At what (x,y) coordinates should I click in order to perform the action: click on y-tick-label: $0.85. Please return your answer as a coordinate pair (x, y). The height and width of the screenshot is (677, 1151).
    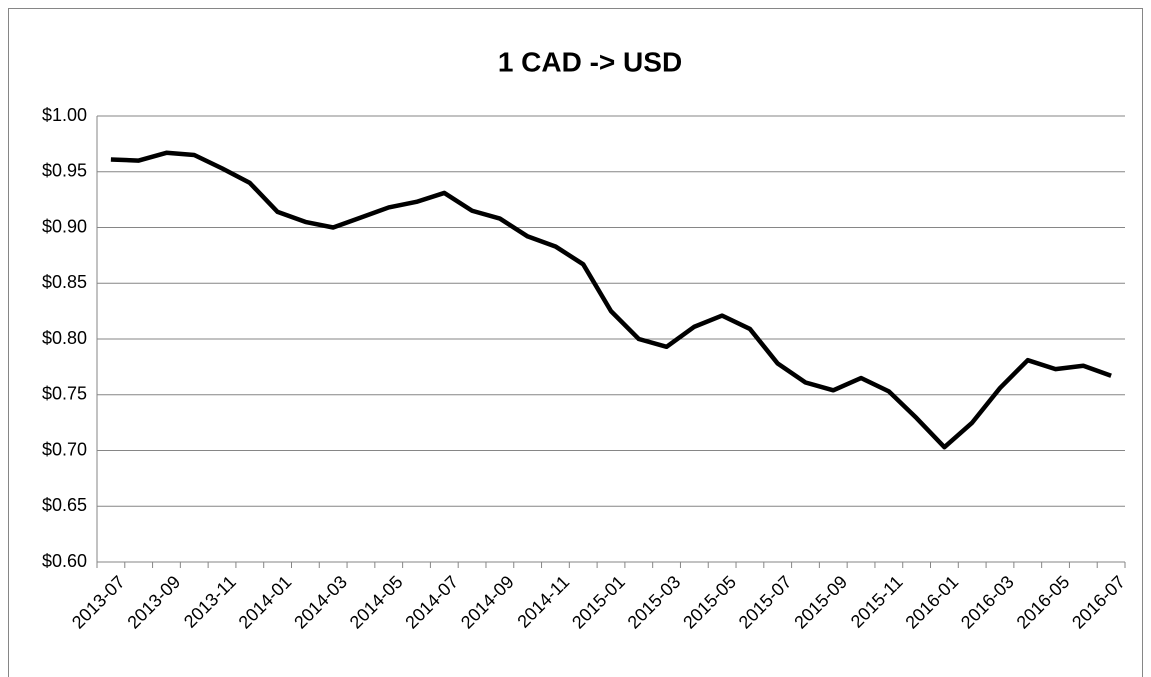
    Looking at the image, I should click on (64, 282).